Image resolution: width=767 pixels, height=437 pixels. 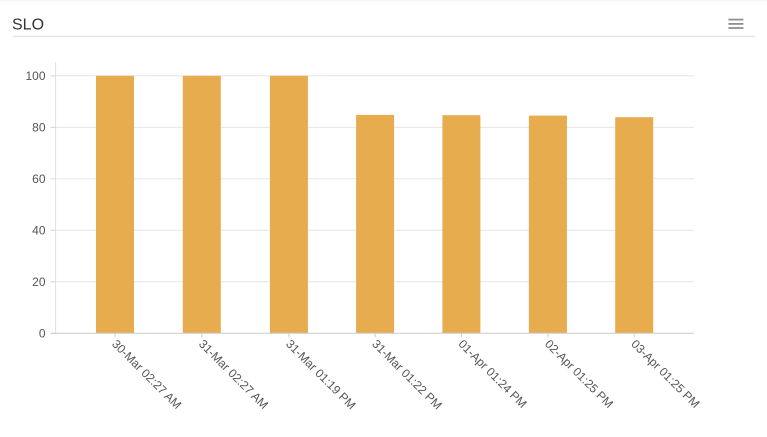 What do you see at coordinates (39, 230) in the screenshot?
I see `svg-text: 40` at bounding box center [39, 230].